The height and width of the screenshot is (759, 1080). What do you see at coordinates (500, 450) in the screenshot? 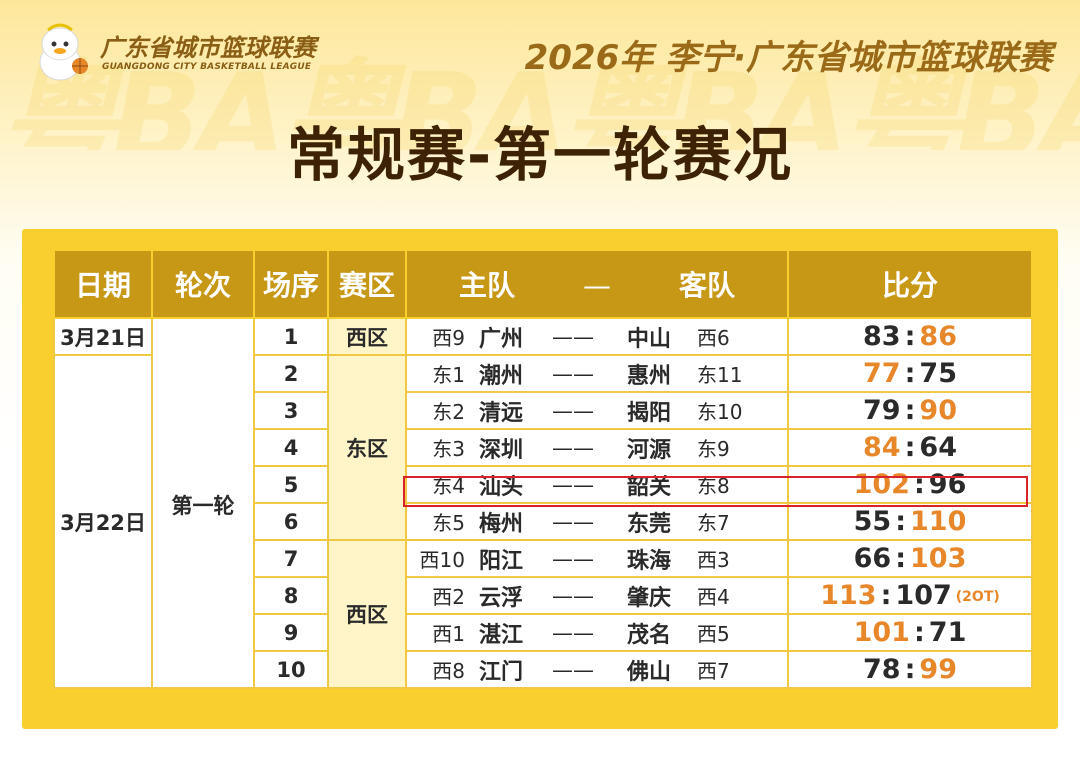
I see `home-team: 深圳` at bounding box center [500, 450].